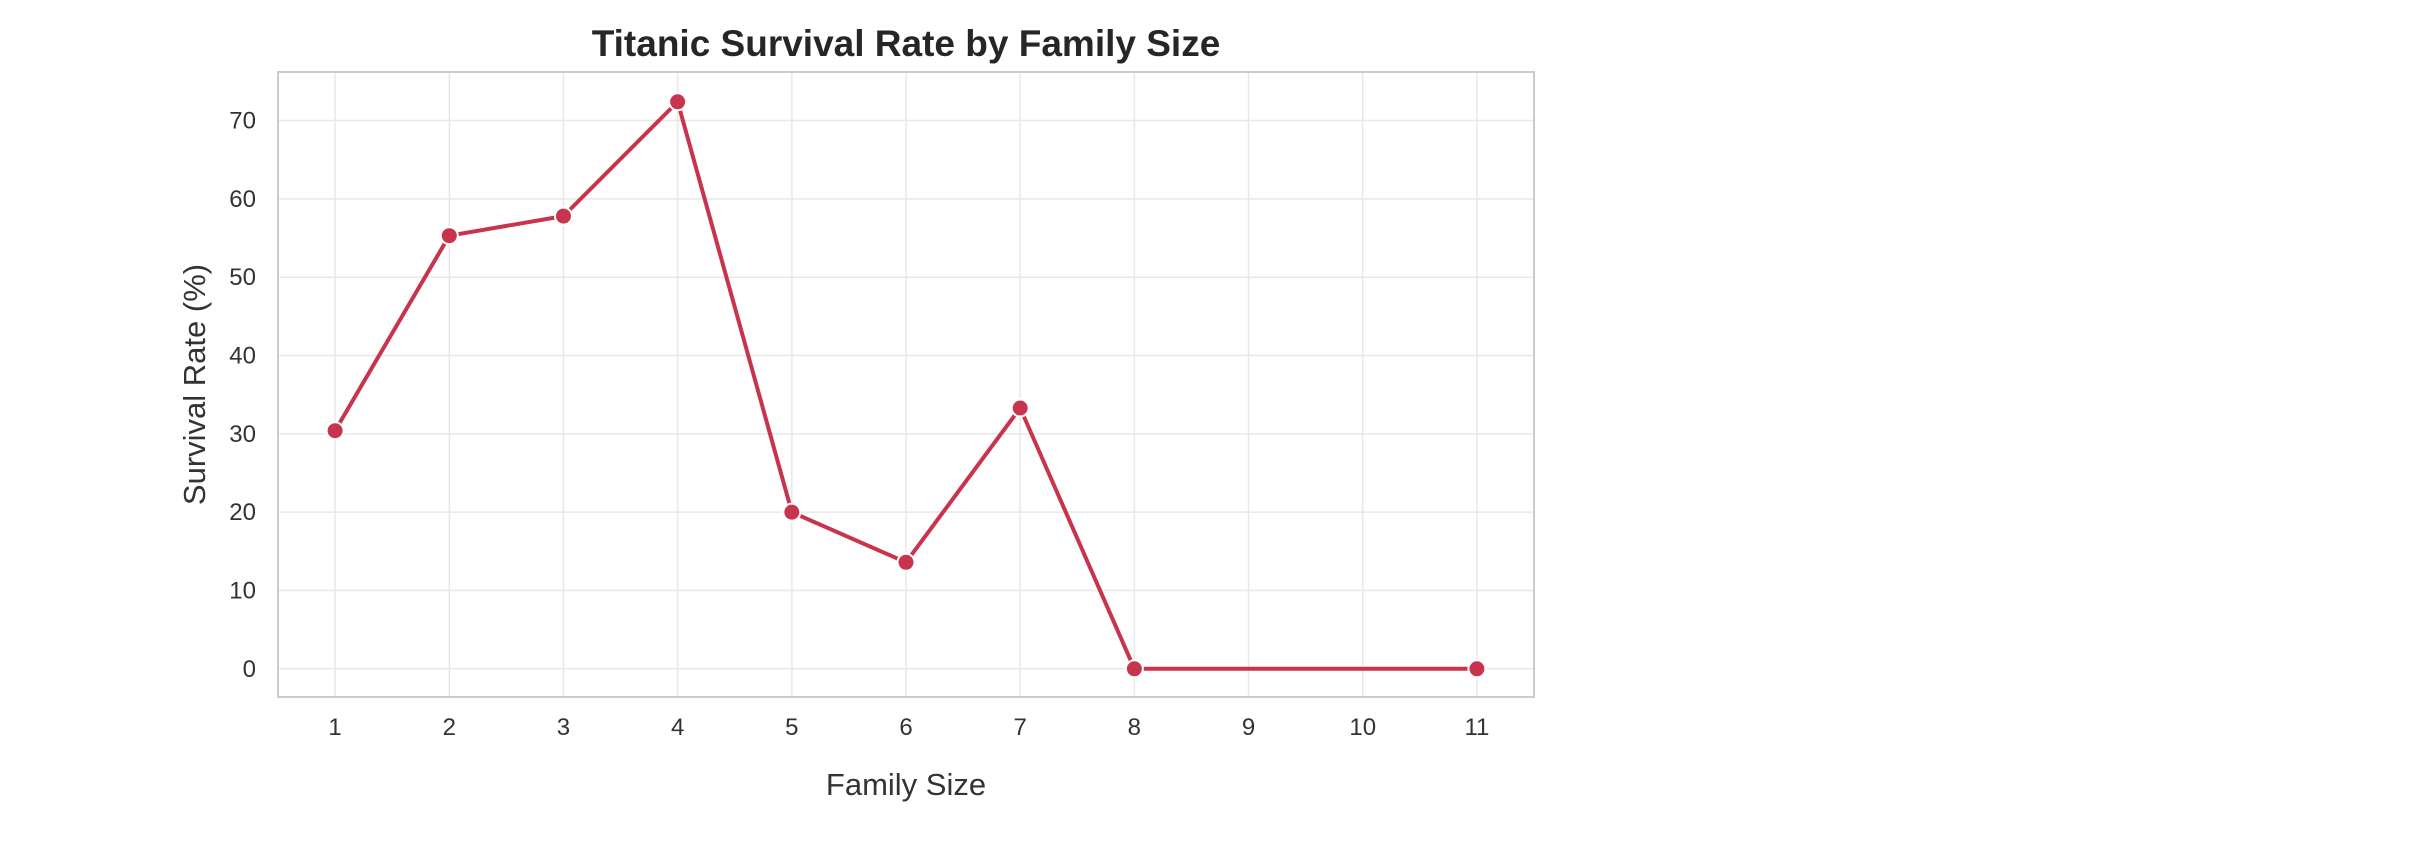 The height and width of the screenshot is (852, 2414). What do you see at coordinates (1362, 727) in the screenshot?
I see `x-tick-label: 10` at bounding box center [1362, 727].